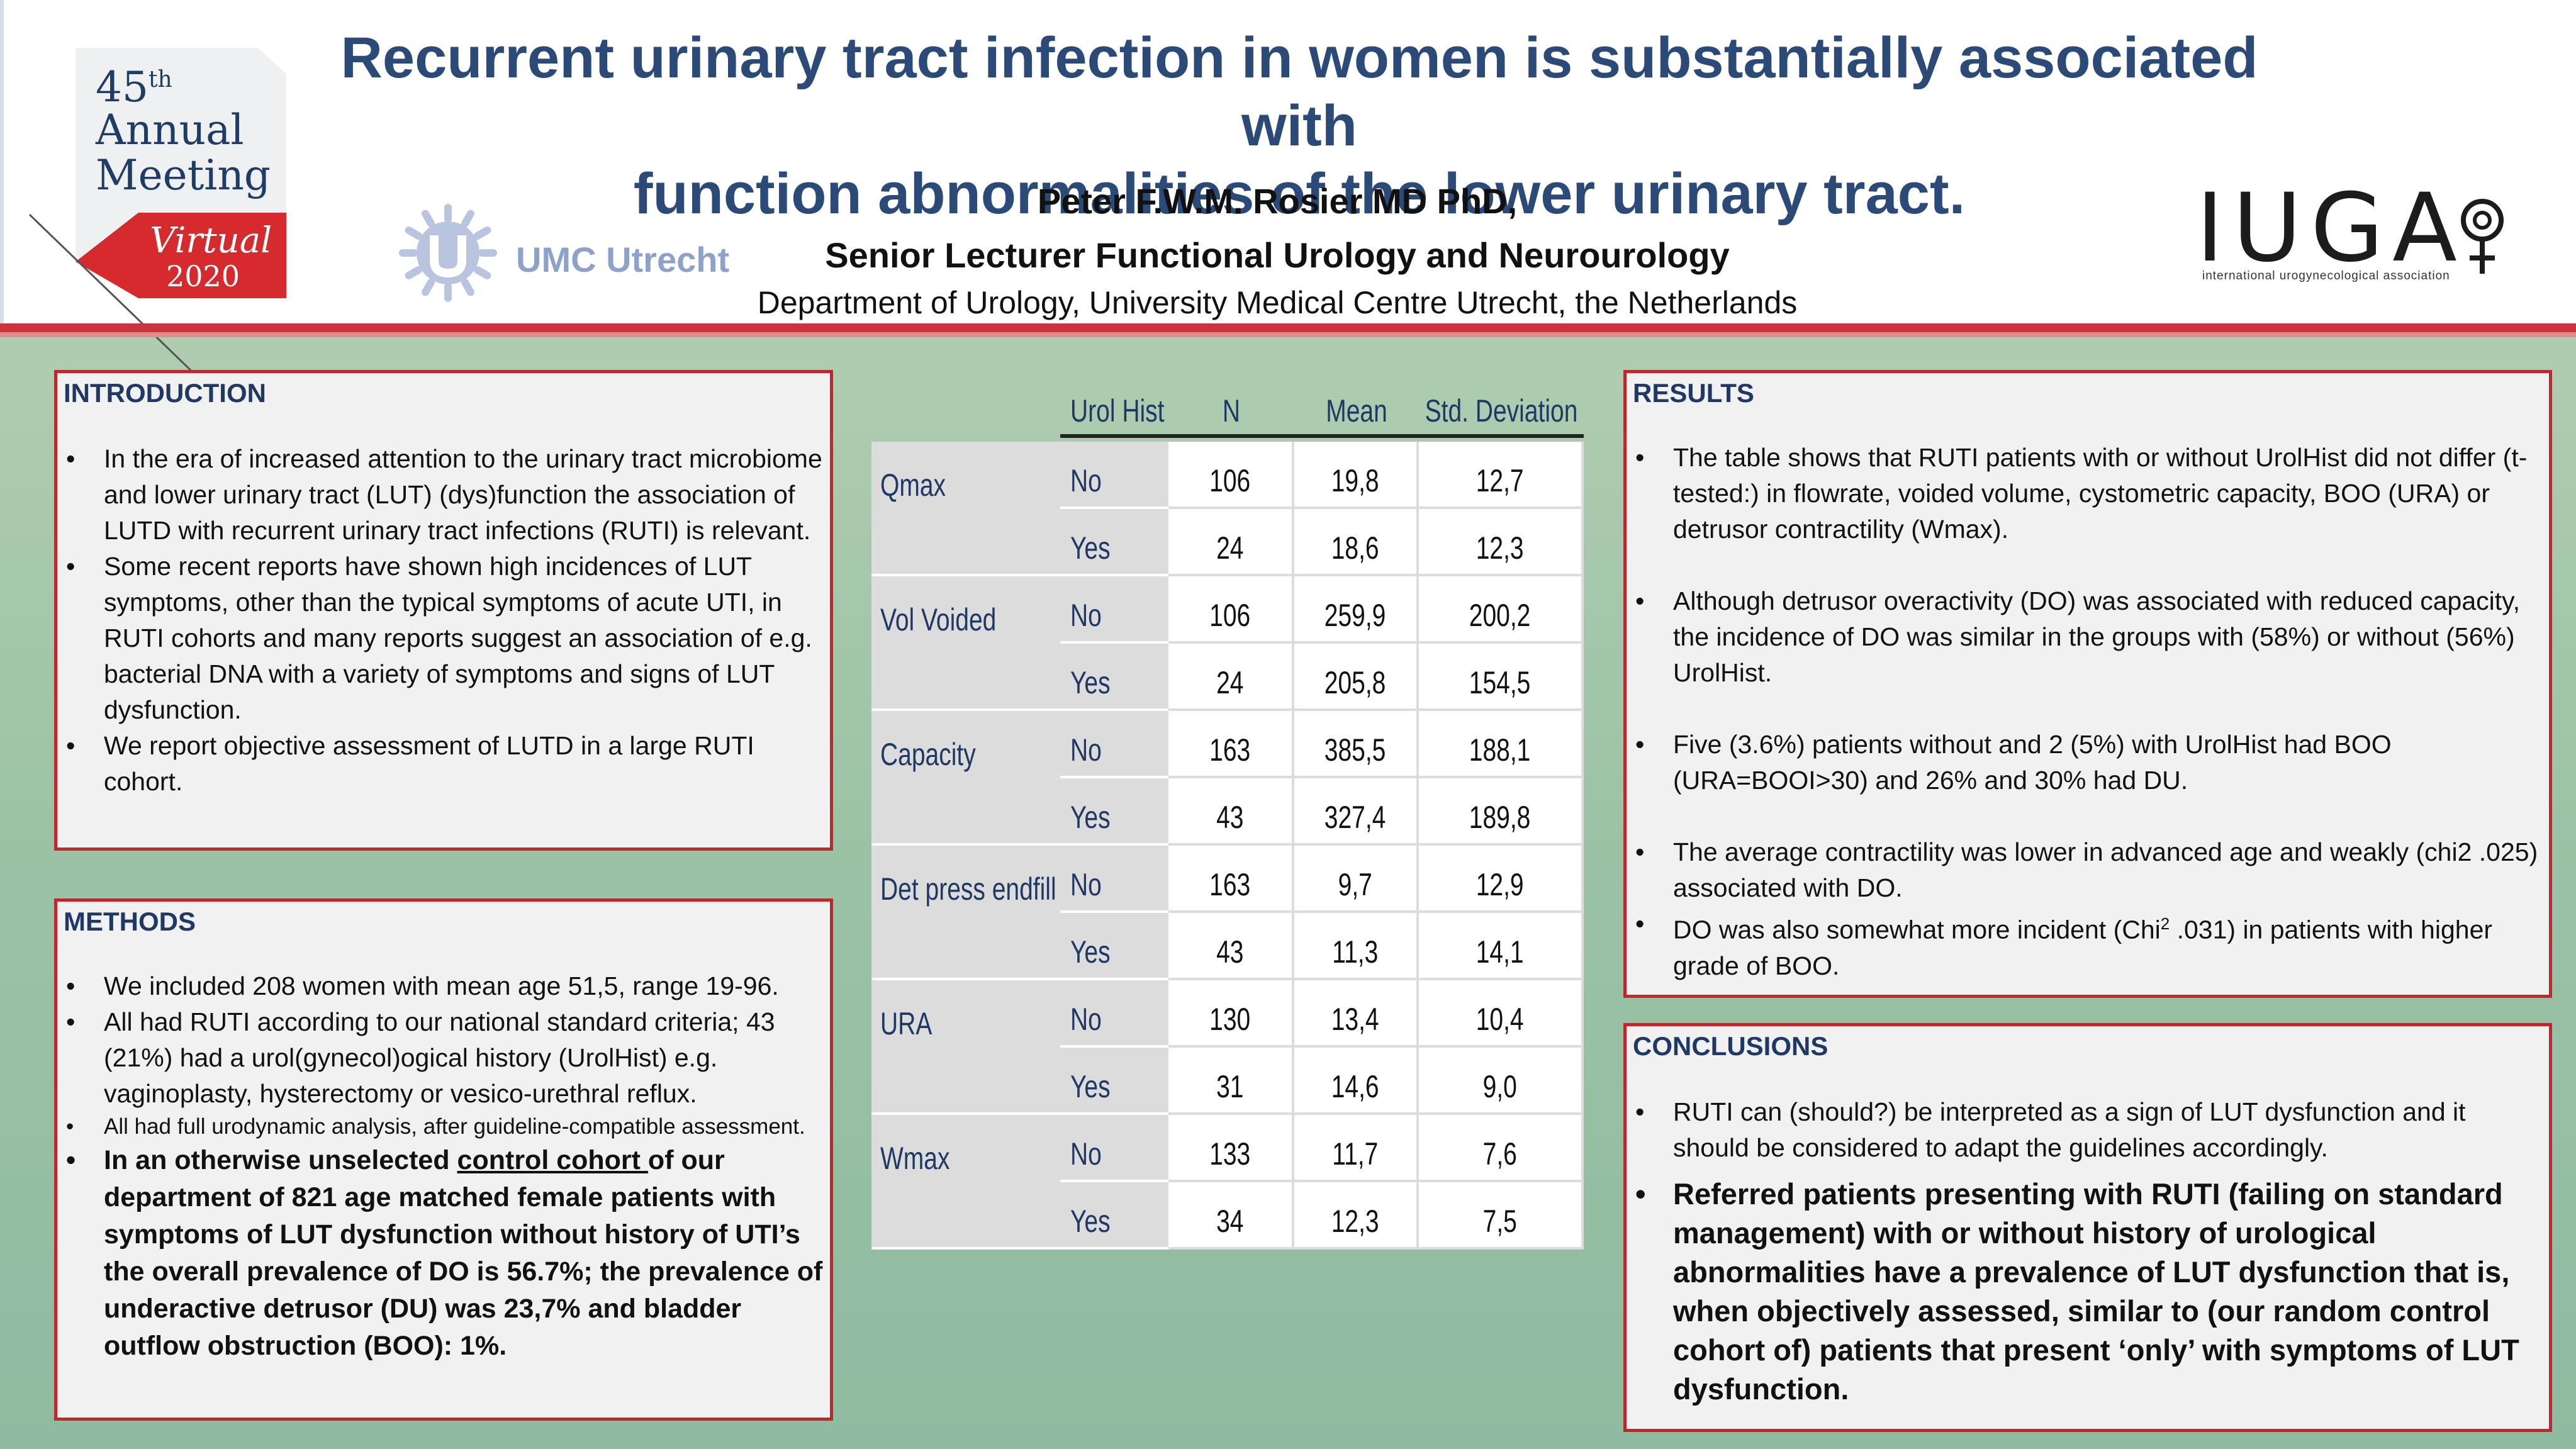 The image size is (2576, 1449). What do you see at coordinates (1230, 1019) in the screenshot?
I see `table-cell-text: 130` at bounding box center [1230, 1019].